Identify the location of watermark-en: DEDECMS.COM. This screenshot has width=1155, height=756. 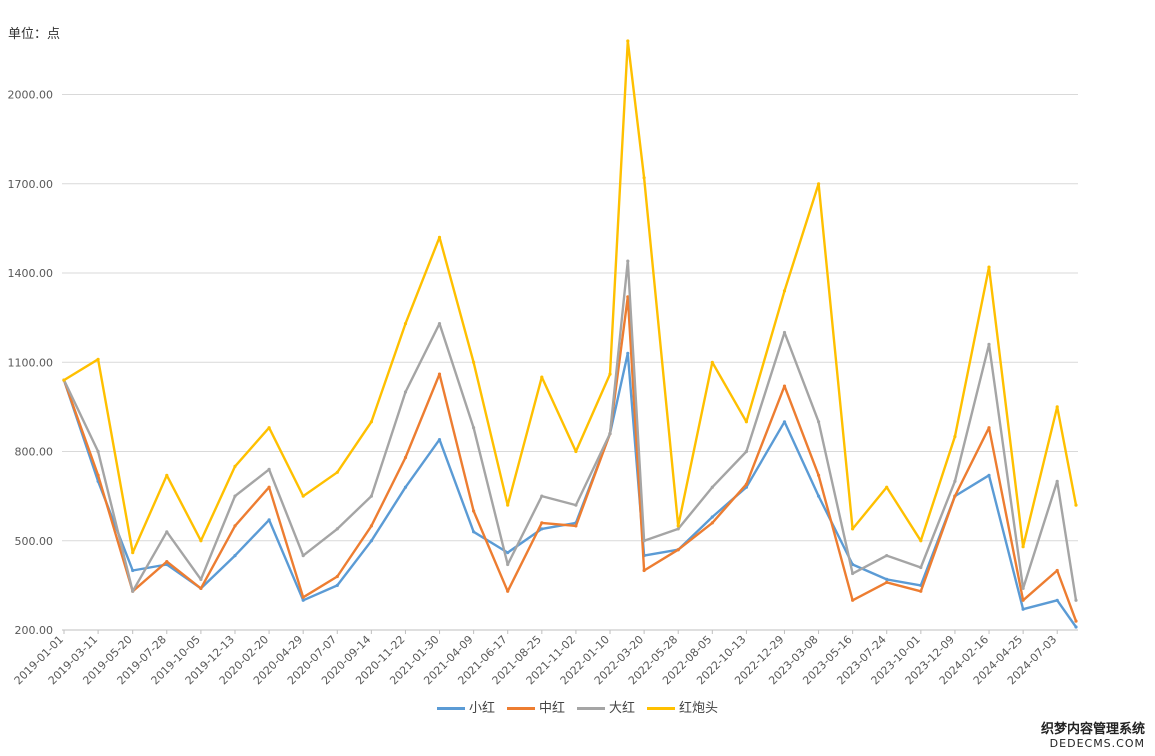
(1097, 743).